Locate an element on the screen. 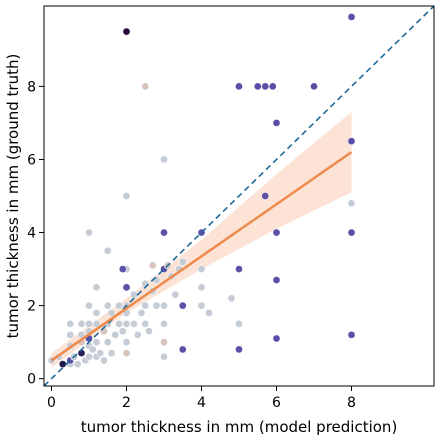 This screenshot has width=440, height=440. x-tick-label: 0 is located at coordinates (51, 403).